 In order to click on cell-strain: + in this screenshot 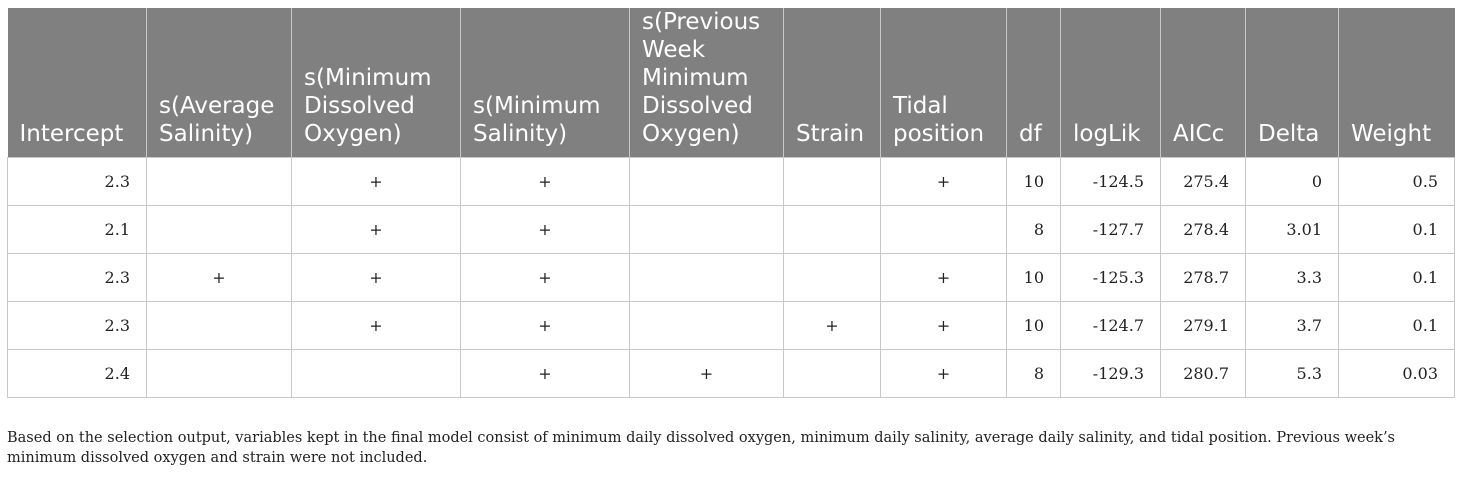, I will do `click(832, 325)`.